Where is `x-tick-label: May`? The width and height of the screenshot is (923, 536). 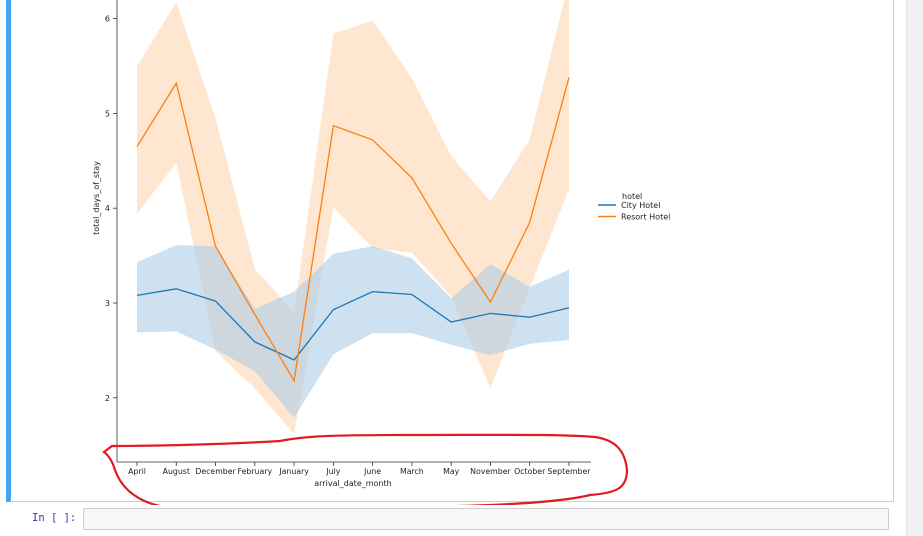 x-tick-label: May is located at coordinates (451, 471).